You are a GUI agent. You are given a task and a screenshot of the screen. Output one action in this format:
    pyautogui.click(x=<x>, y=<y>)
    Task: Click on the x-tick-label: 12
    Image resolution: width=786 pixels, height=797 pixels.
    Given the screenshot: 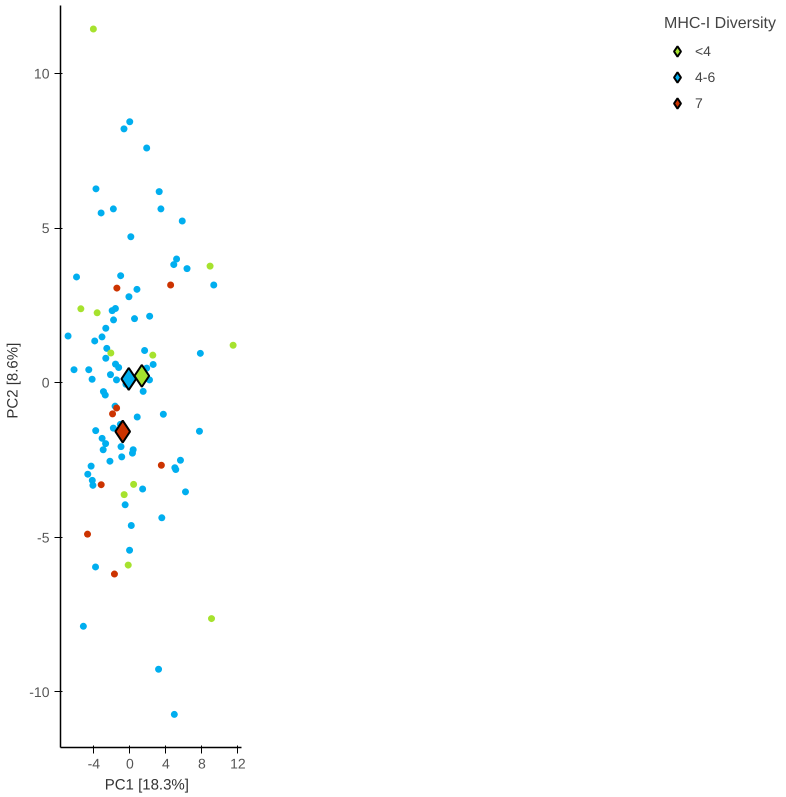 What is the action you would take?
    pyautogui.click(x=238, y=764)
    